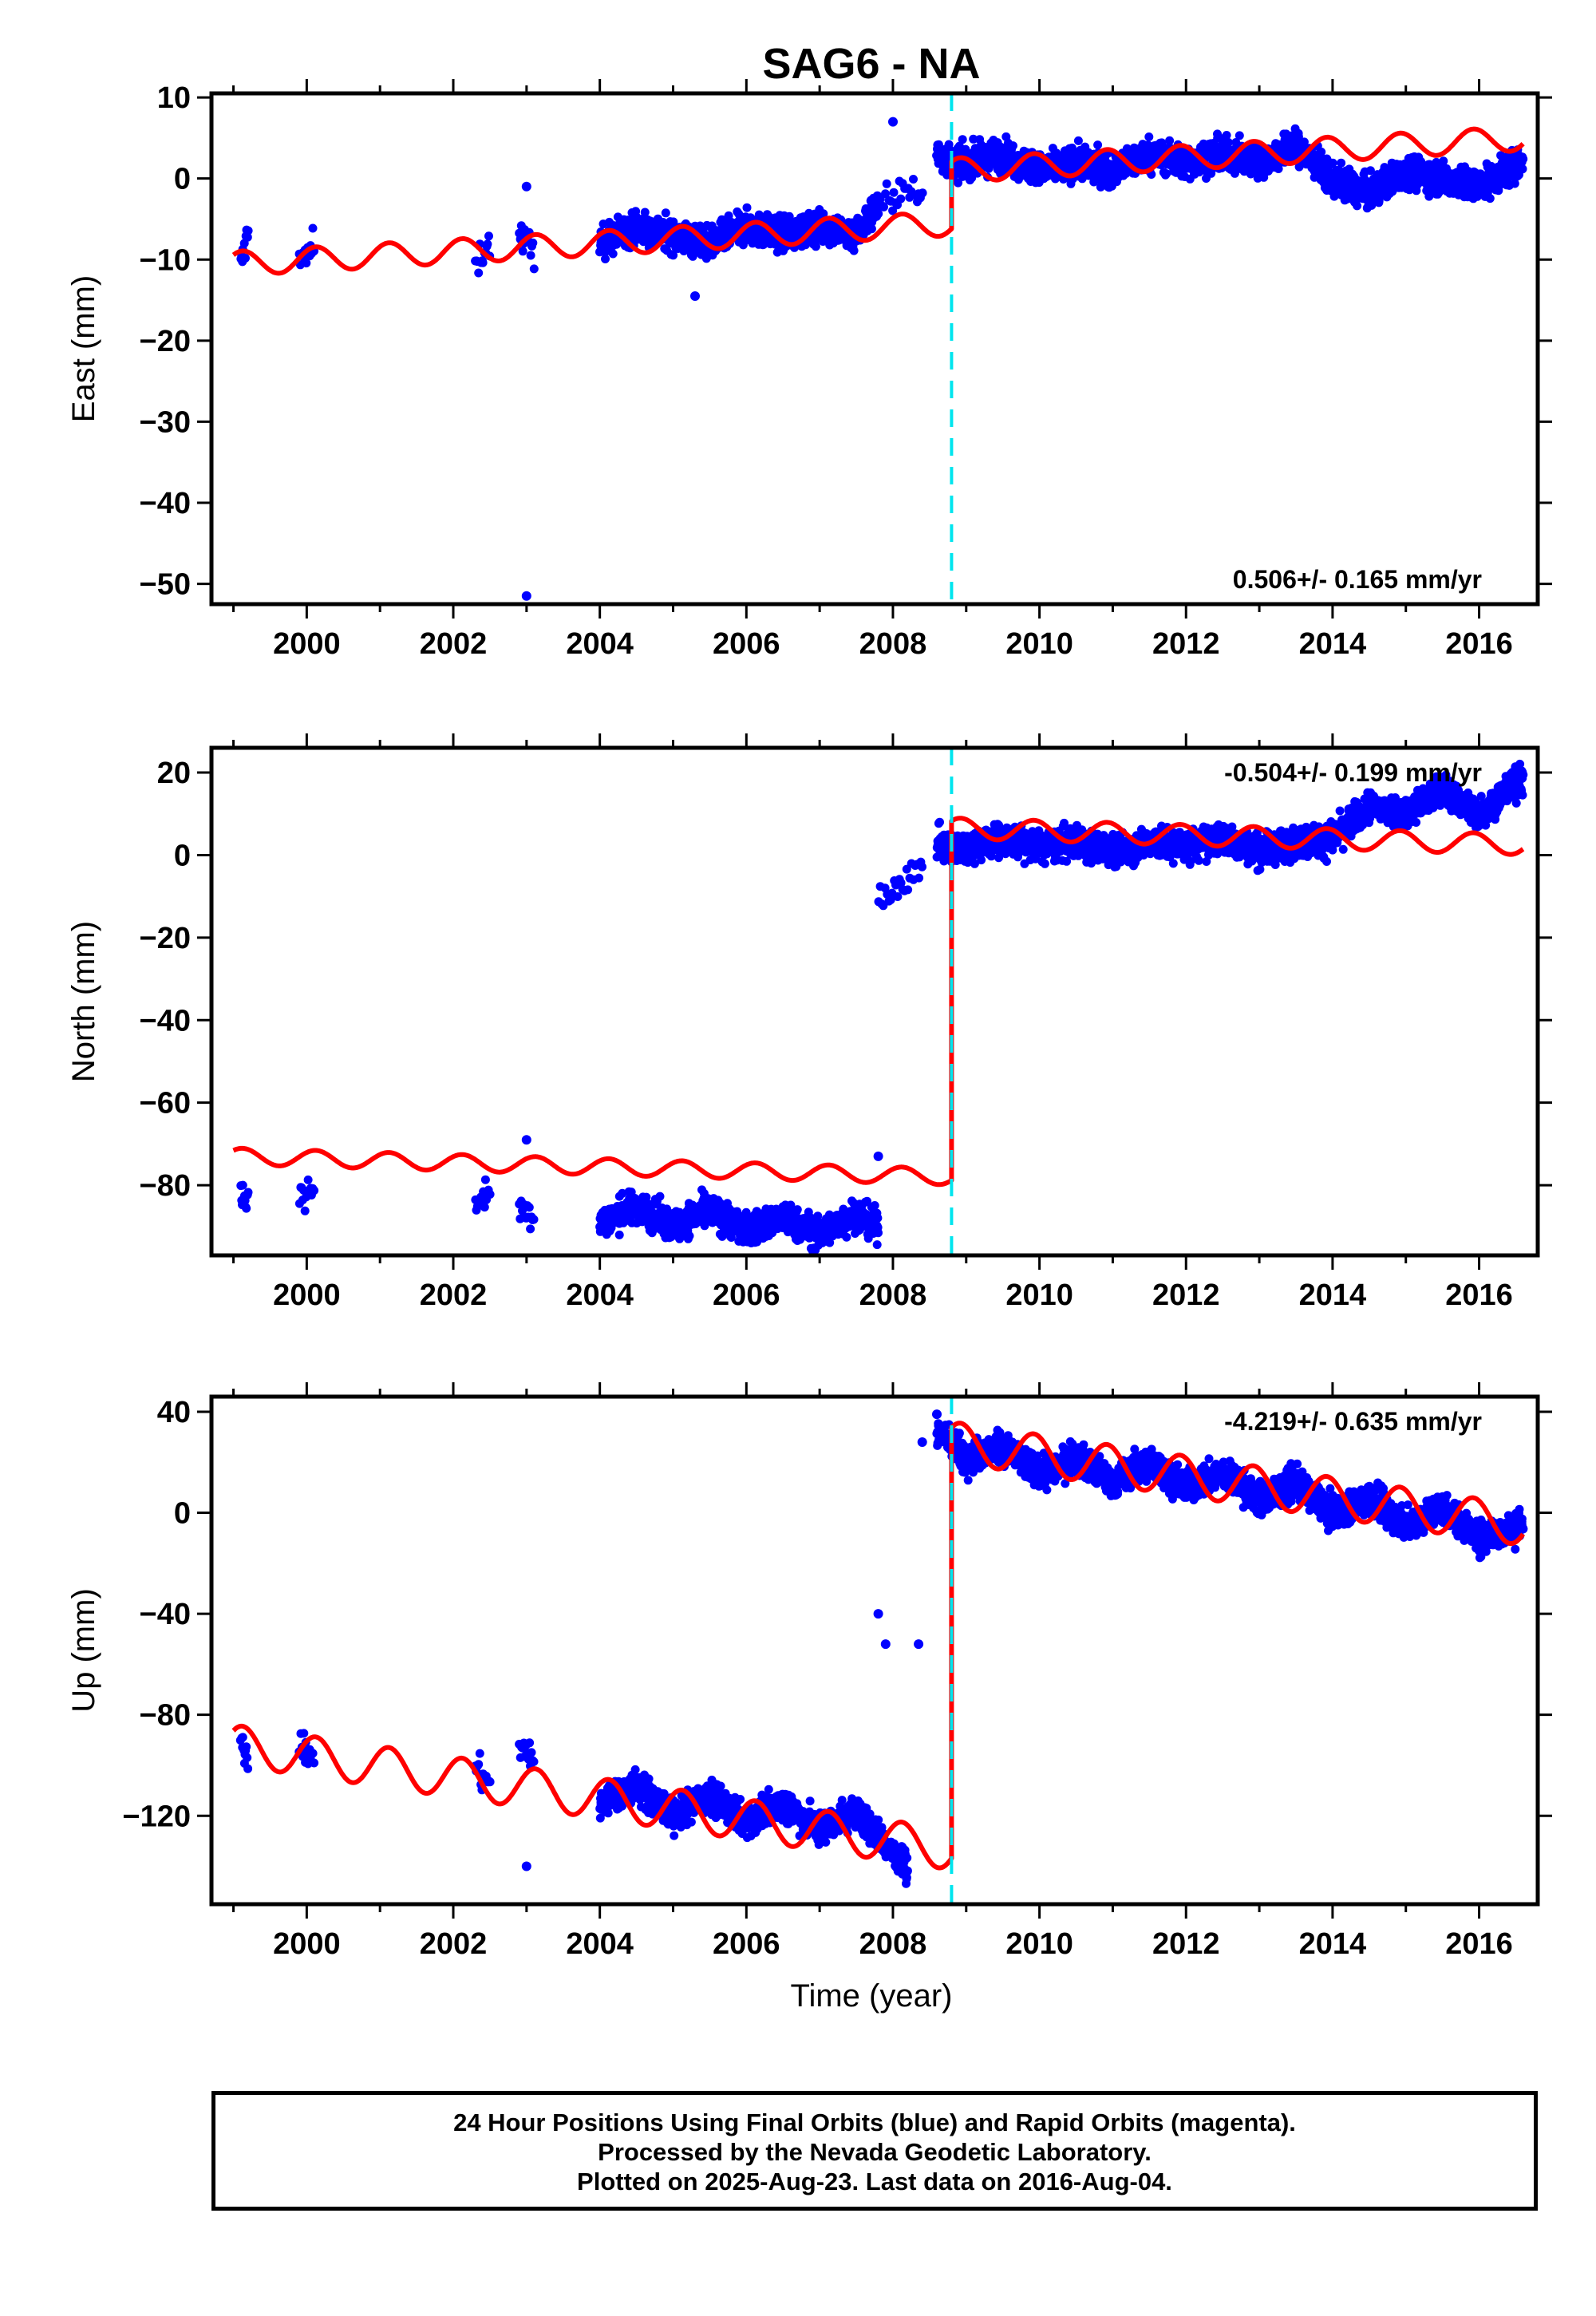 This screenshot has width=1596, height=2316. What do you see at coordinates (1479, 644) in the screenshot?
I see `east-x-tick-label: 2016` at bounding box center [1479, 644].